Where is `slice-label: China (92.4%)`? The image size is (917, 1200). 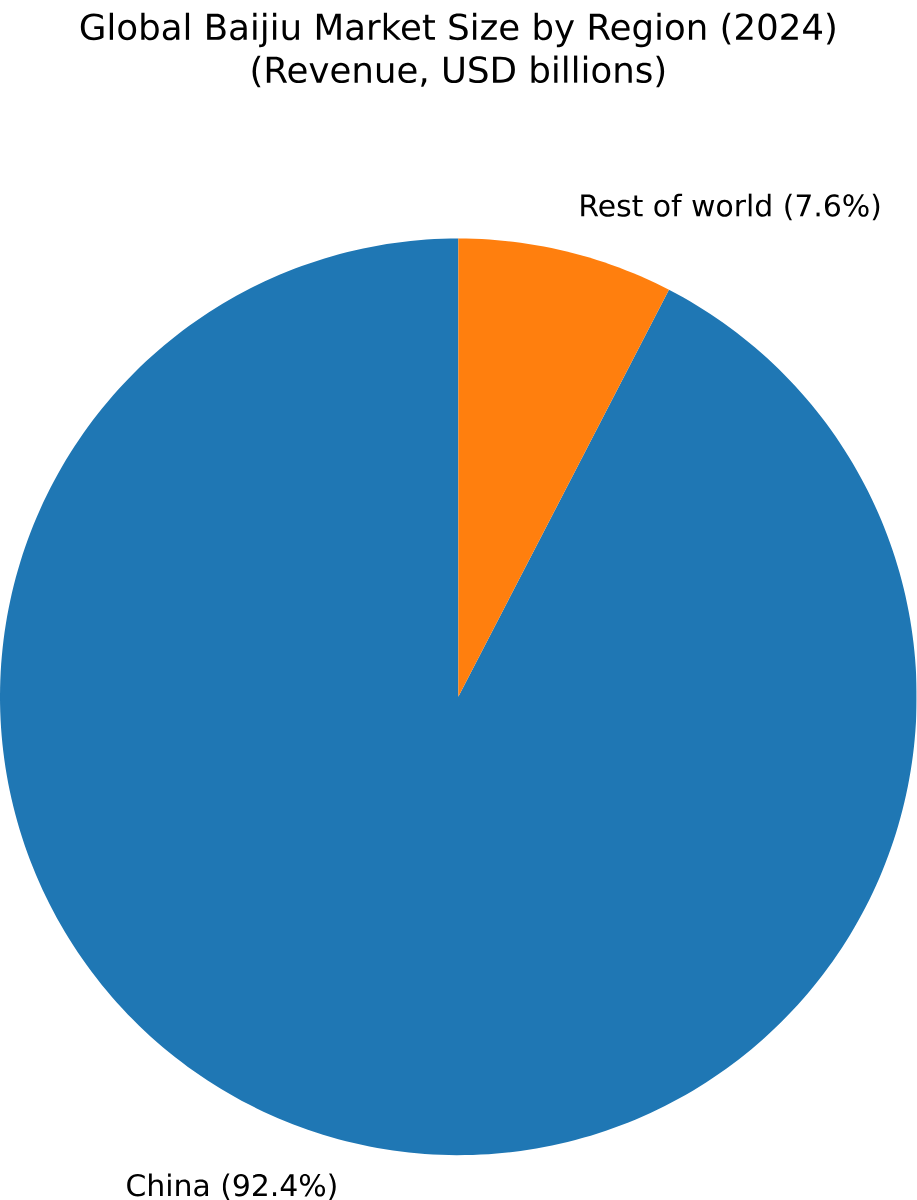
slice-label: China (92.4%) is located at coordinates (231, 1186).